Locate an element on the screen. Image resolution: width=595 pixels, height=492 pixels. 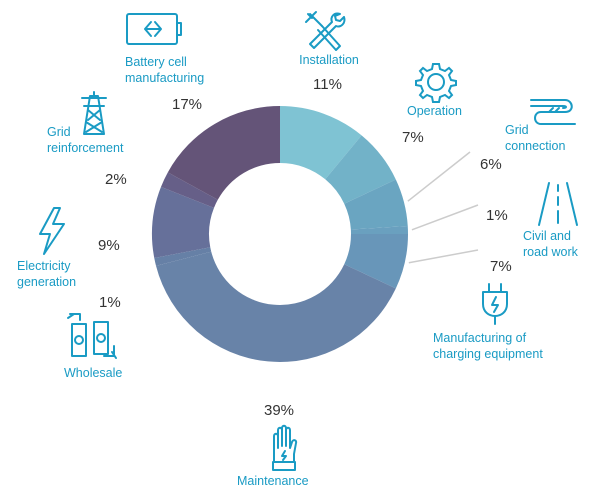
label-grid-connection: Grid connection is located at coordinates (535, 138).